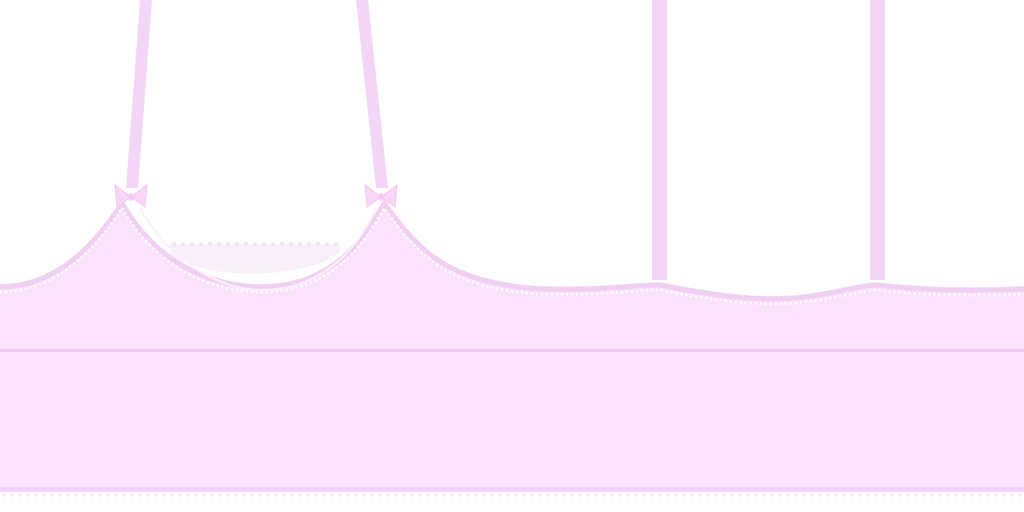 This screenshot has width=1024, height=512. I want to click on bottom-trim, so click(512, 489).